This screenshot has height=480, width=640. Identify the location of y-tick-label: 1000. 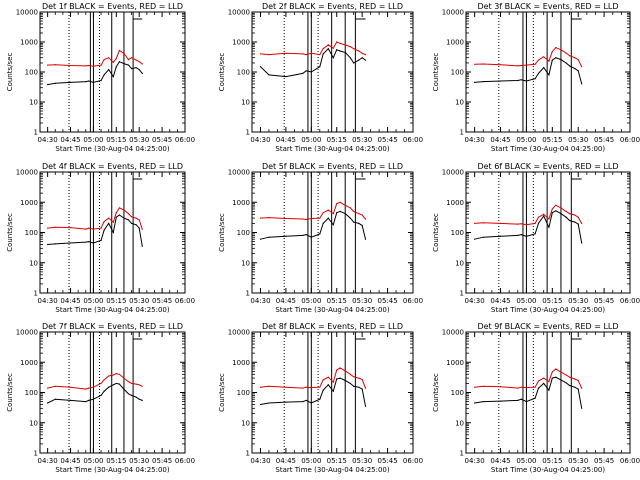
(241, 203).